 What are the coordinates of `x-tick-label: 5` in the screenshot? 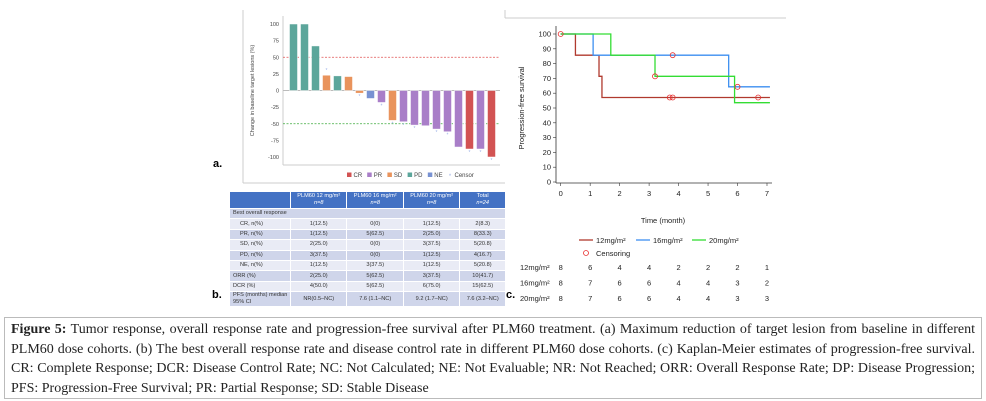 It's located at (708, 193).